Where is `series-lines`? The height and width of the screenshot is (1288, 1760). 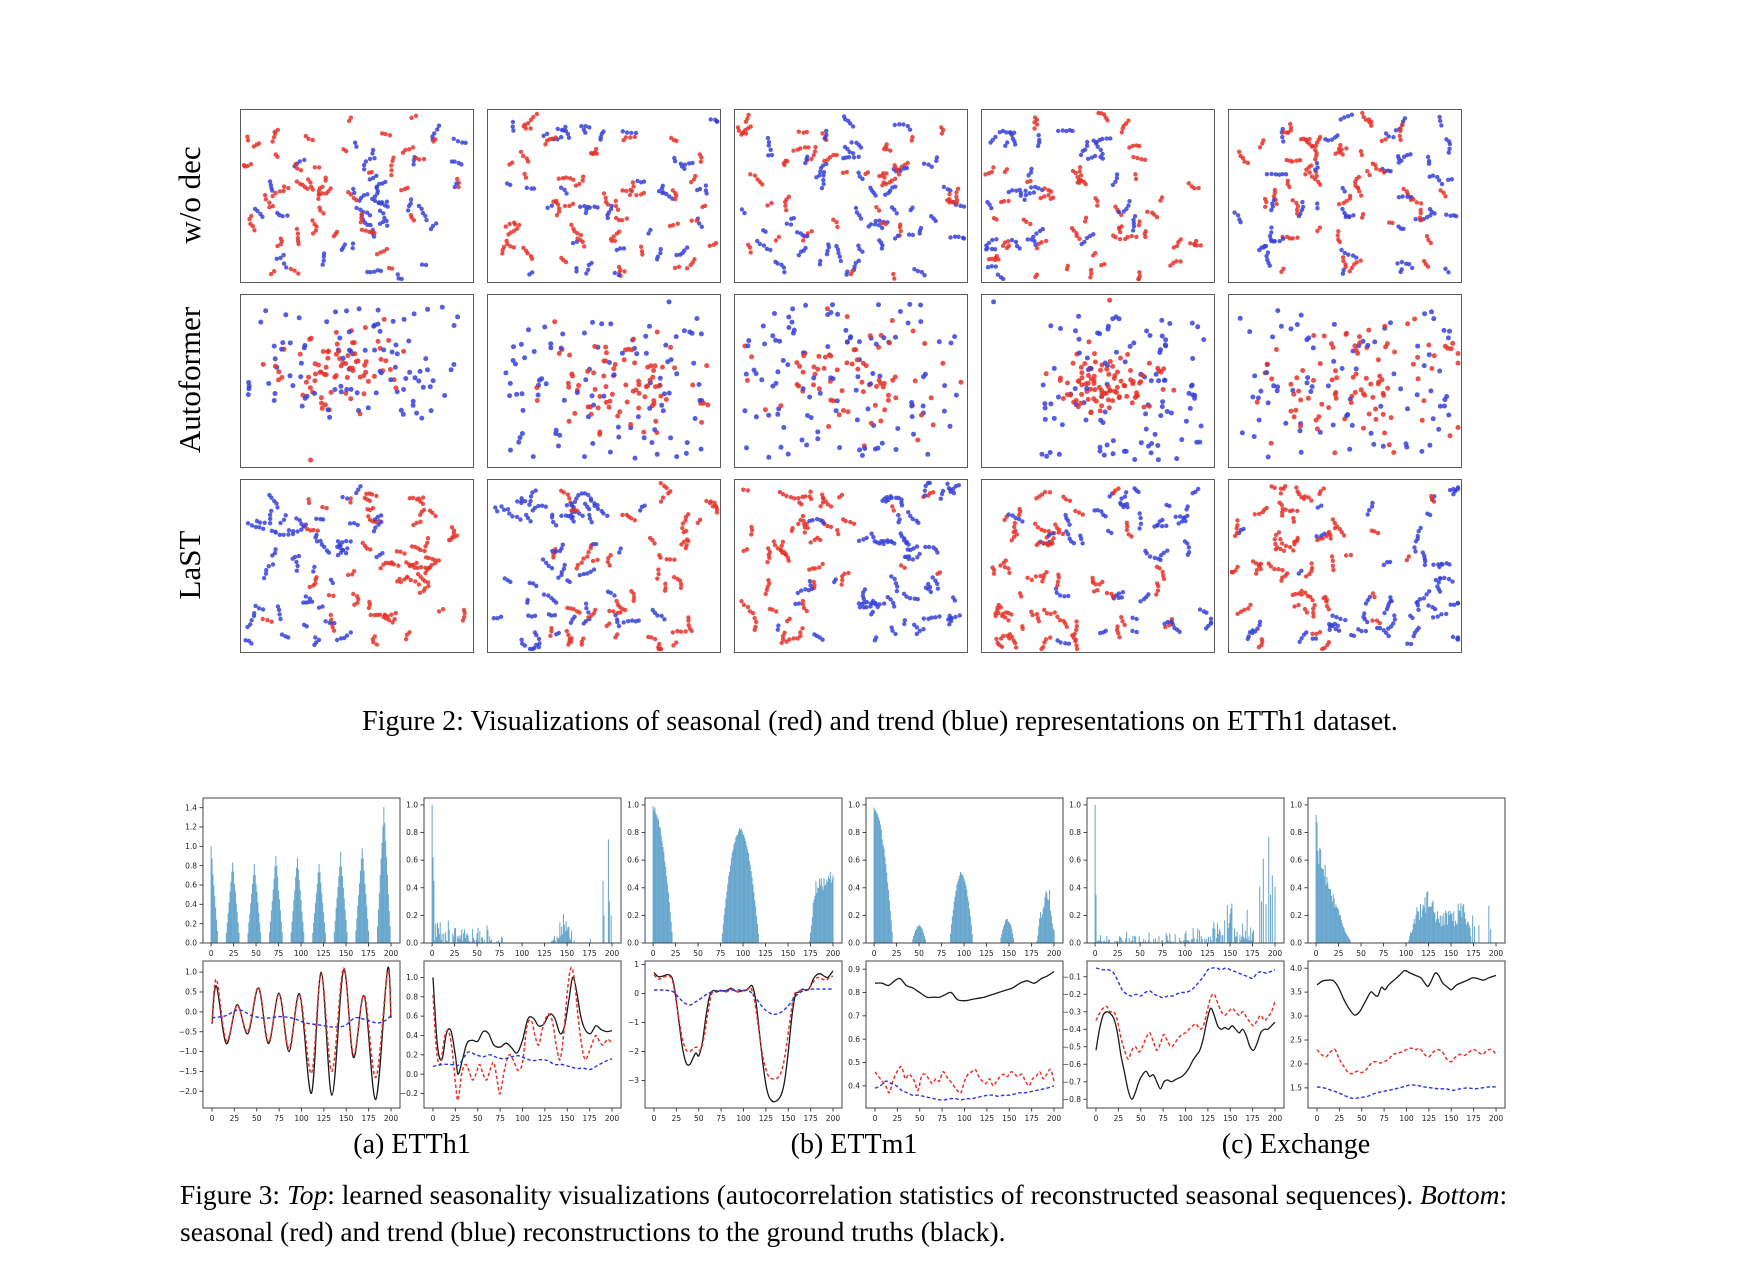 series-lines is located at coordinates (964, 1035).